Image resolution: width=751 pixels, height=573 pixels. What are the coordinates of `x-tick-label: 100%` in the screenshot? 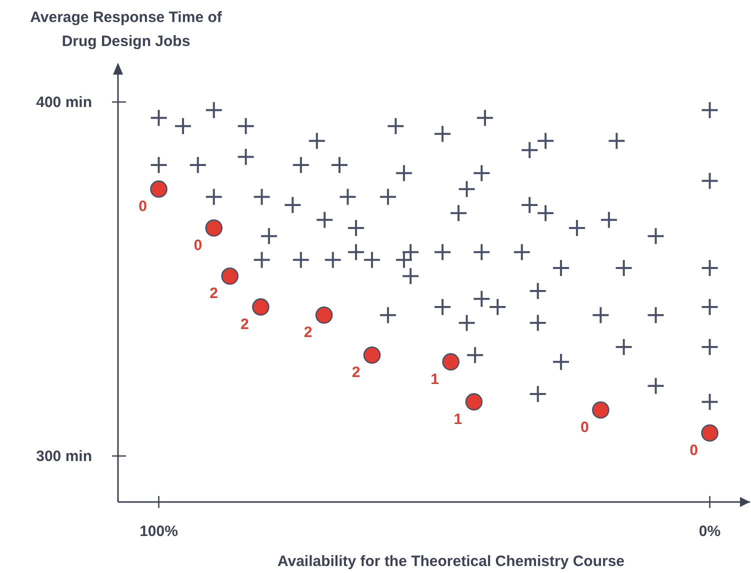 It's located at (159, 531).